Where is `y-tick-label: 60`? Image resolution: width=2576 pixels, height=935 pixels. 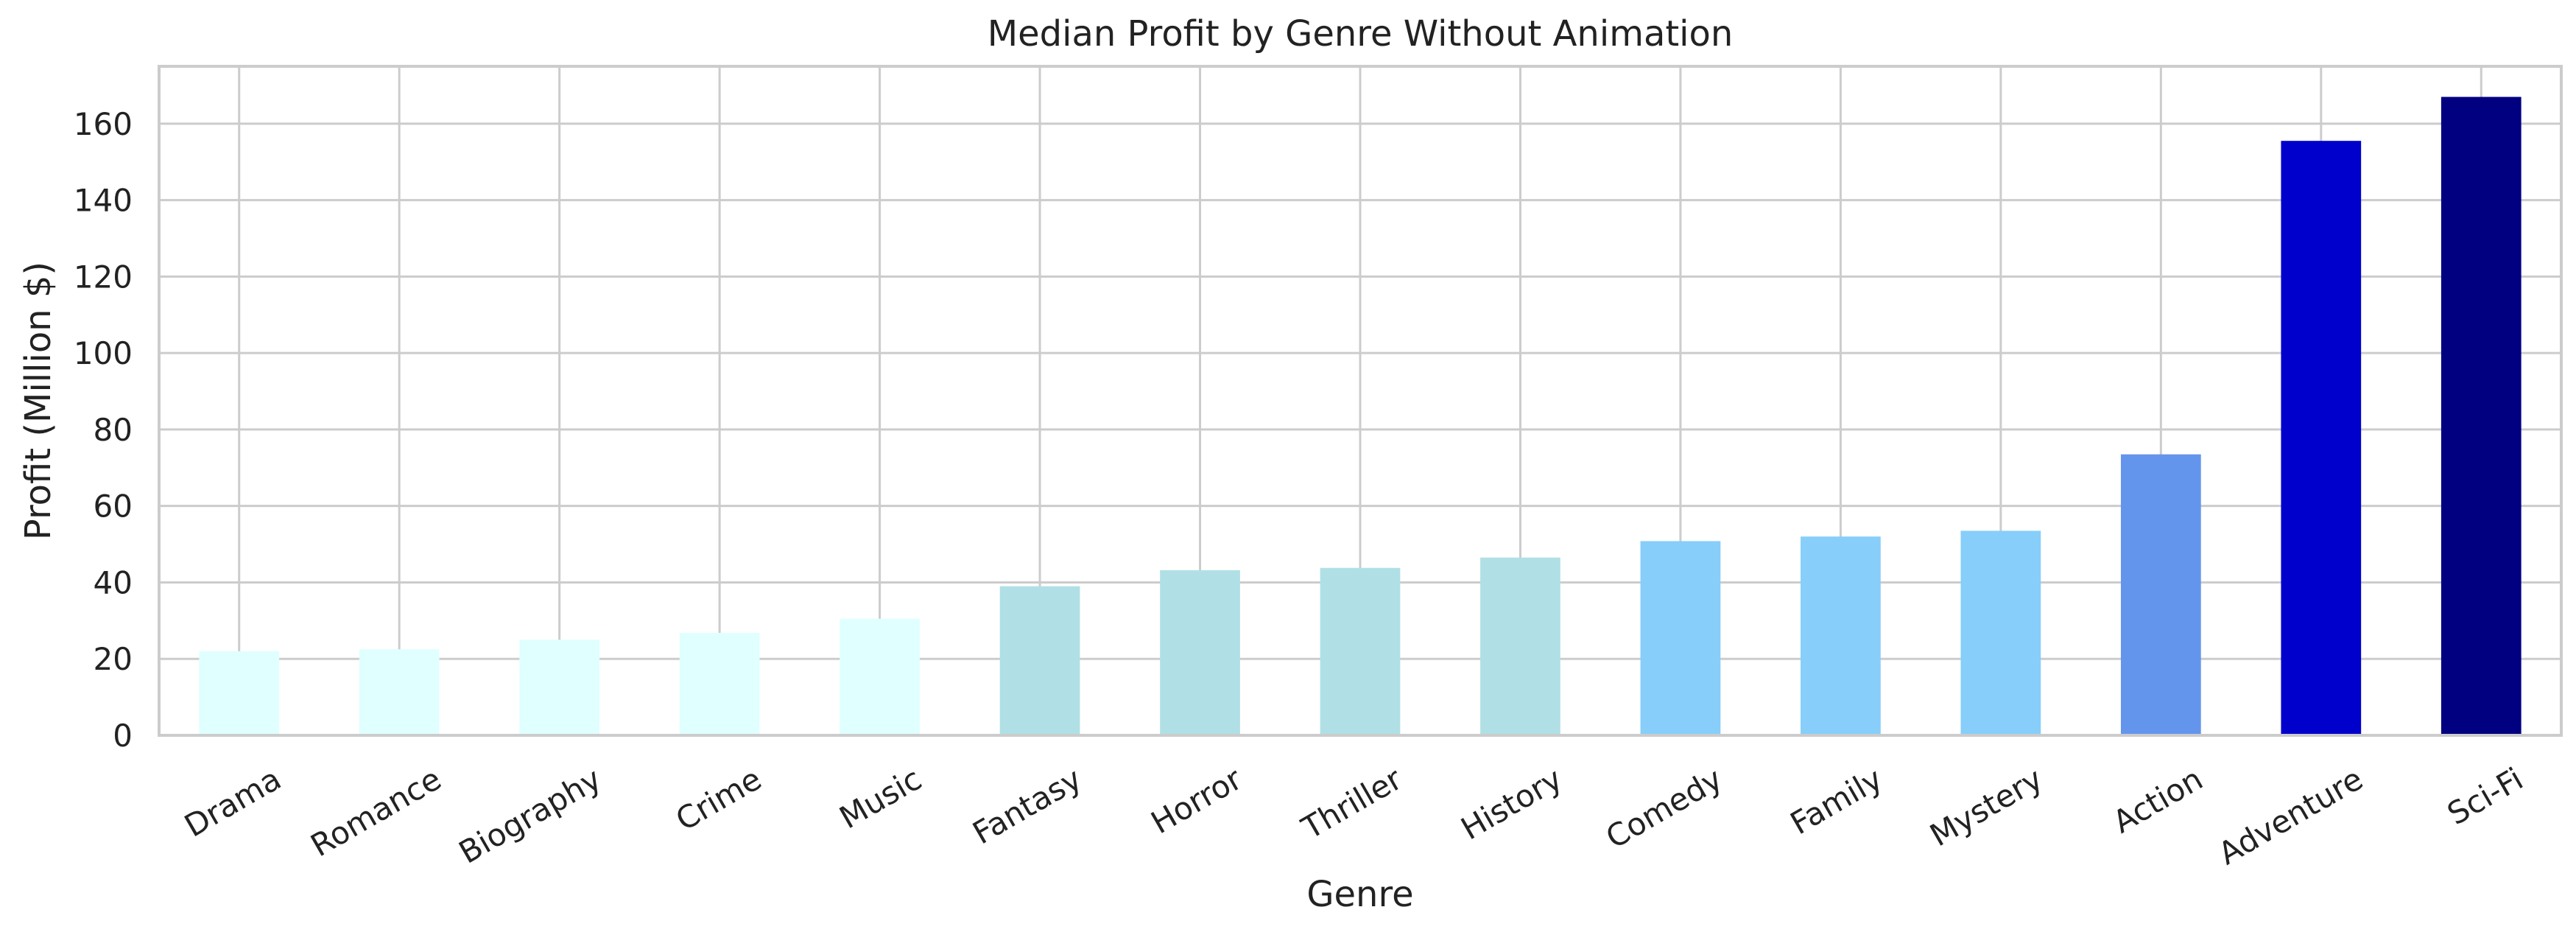 y-tick-label: 60 is located at coordinates (113, 506).